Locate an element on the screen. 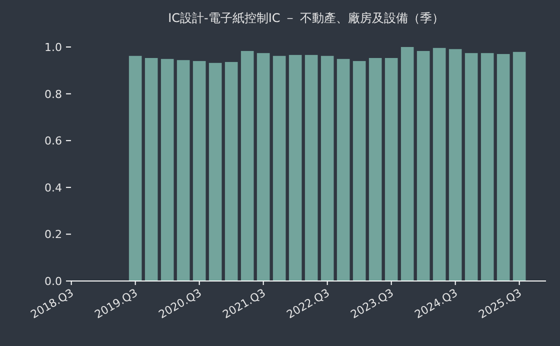  y-tick-label: 0.8 is located at coordinates (53, 94).